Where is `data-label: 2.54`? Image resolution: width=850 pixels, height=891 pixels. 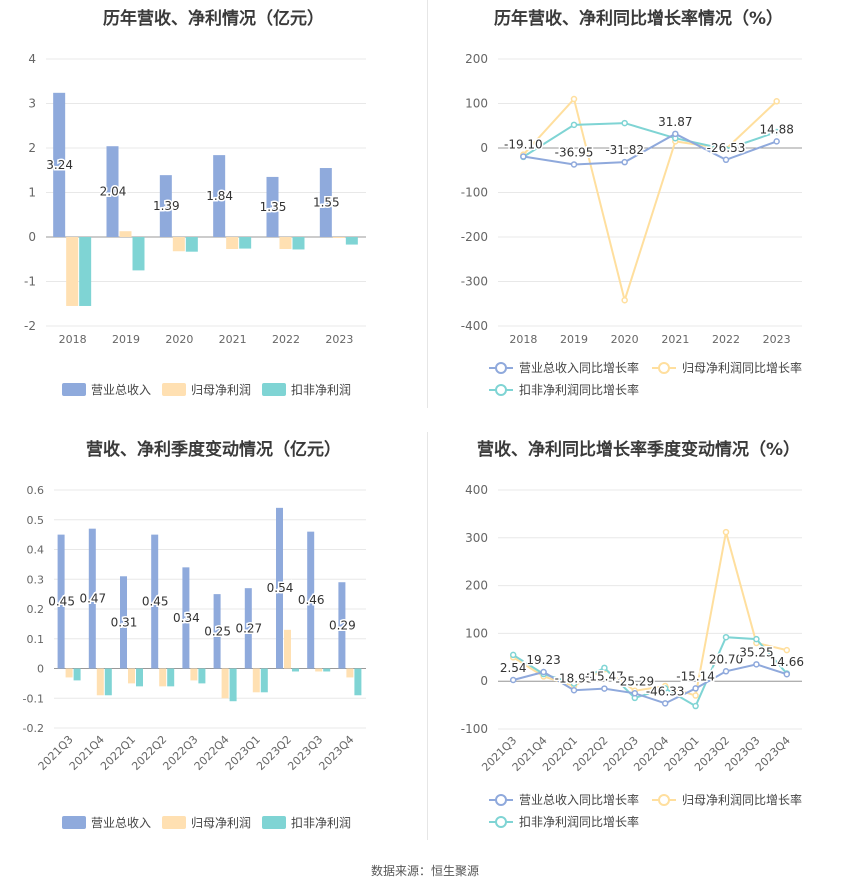
data-label: 2.54 is located at coordinates (513, 668).